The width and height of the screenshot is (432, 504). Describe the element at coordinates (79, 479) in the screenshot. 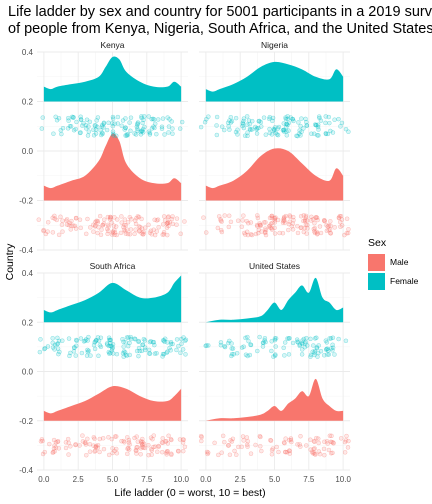

I see `x-tick-label: 2.5` at that location.